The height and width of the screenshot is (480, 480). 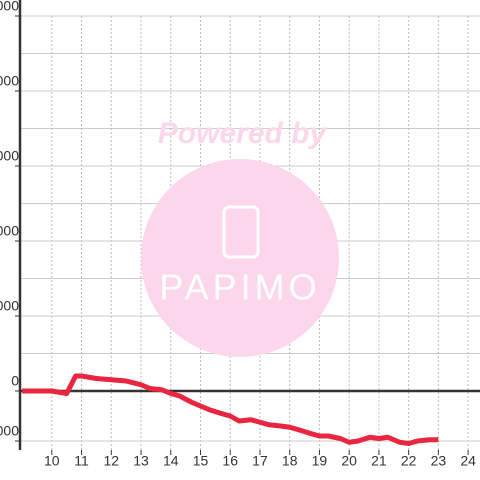 I want to click on watermark-phone, so click(x=241, y=232).